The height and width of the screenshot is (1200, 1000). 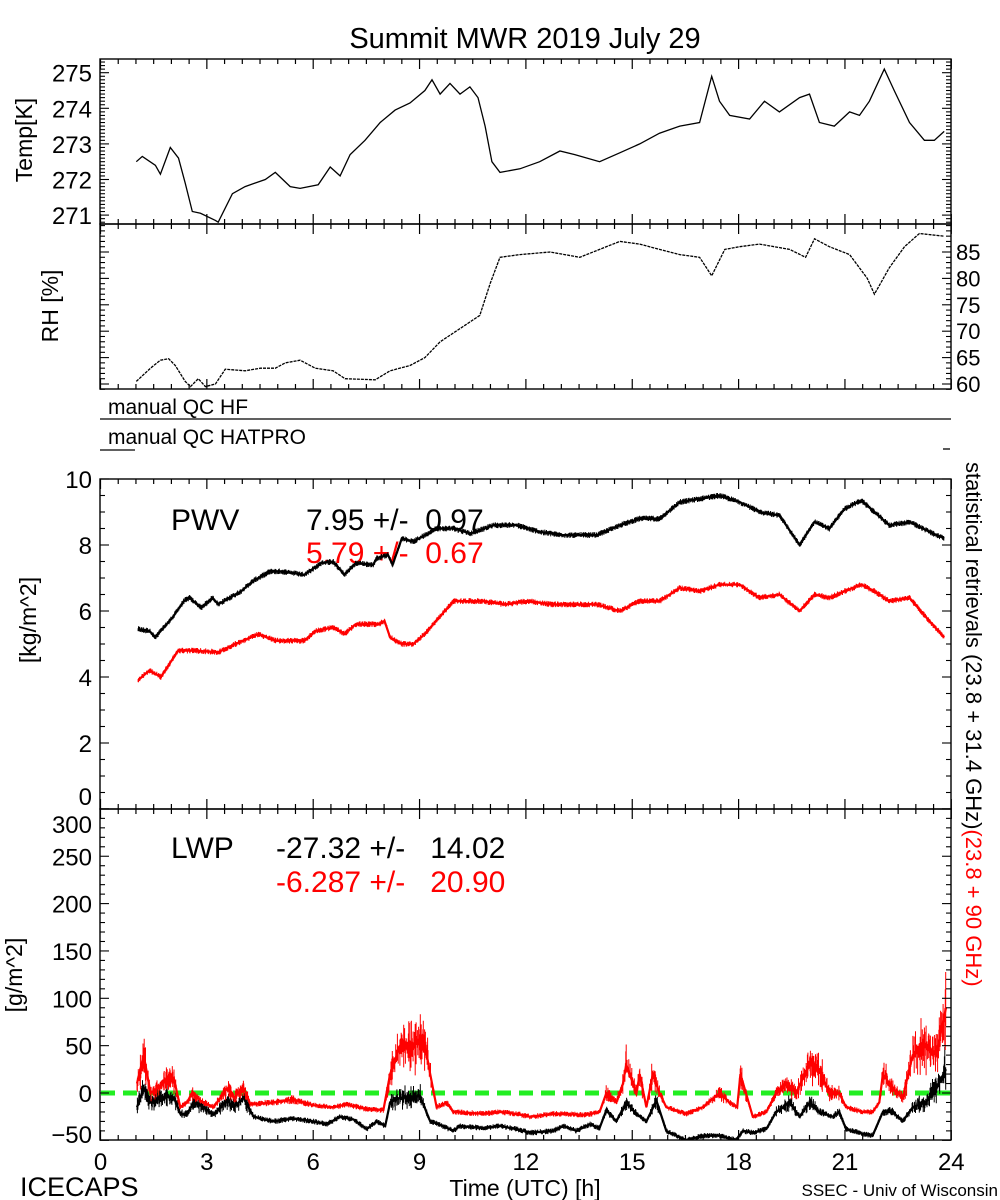 What do you see at coordinates (205, 520) in the screenshot?
I see `pwv-annotation-label: PWV` at bounding box center [205, 520].